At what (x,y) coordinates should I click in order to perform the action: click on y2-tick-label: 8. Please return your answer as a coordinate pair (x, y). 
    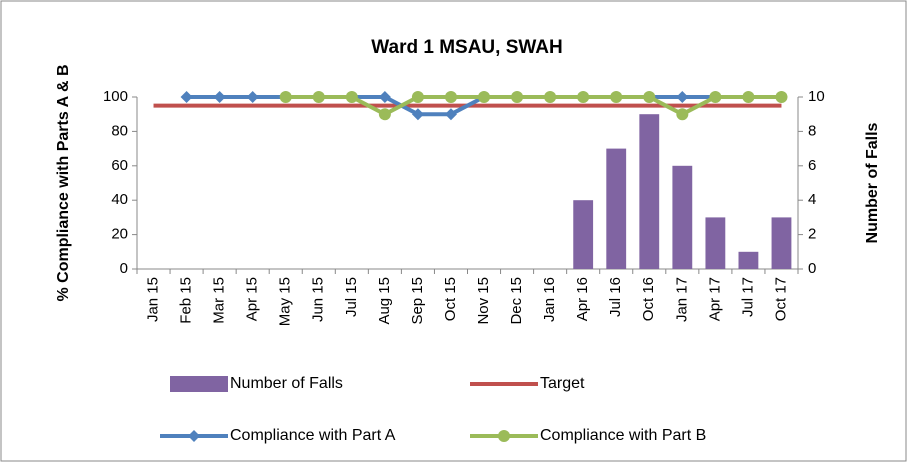
    Looking at the image, I should click on (812, 130).